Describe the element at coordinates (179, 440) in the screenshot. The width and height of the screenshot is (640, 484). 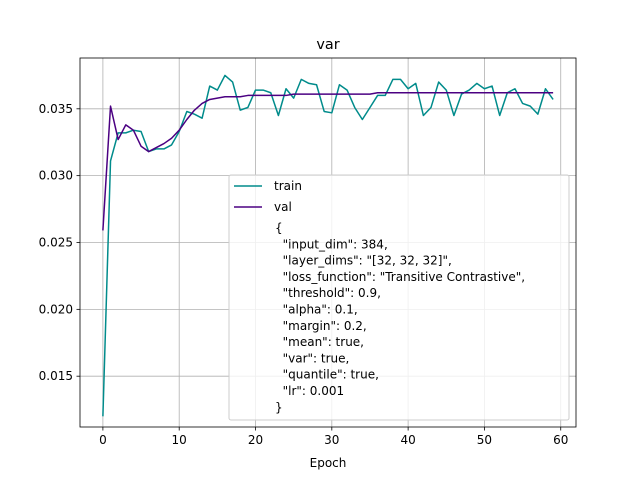
I see `x-tick-label: 10` at that location.